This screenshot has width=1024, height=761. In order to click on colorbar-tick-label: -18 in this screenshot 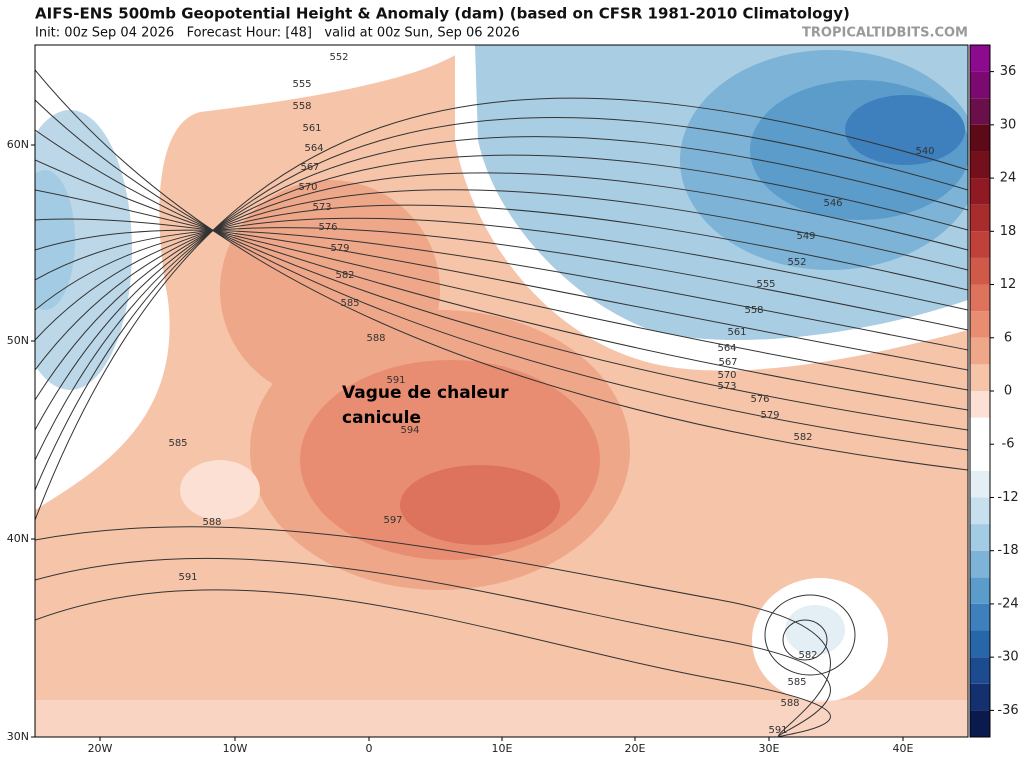, I will do `click(1007, 550)`.